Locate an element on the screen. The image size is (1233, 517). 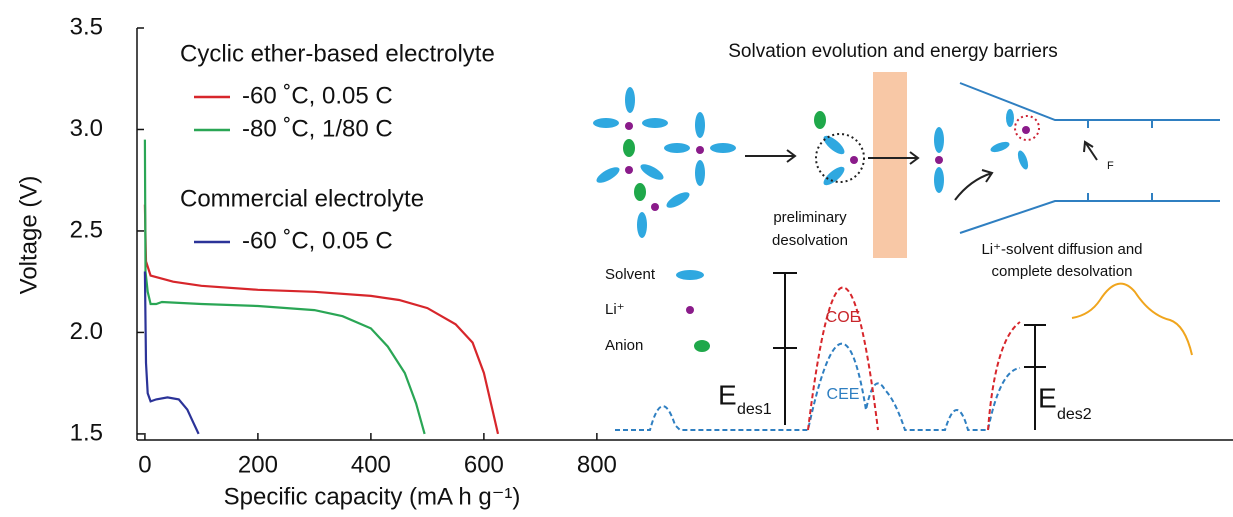
x-tick-label: 0 is located at coordinates (144, 464).